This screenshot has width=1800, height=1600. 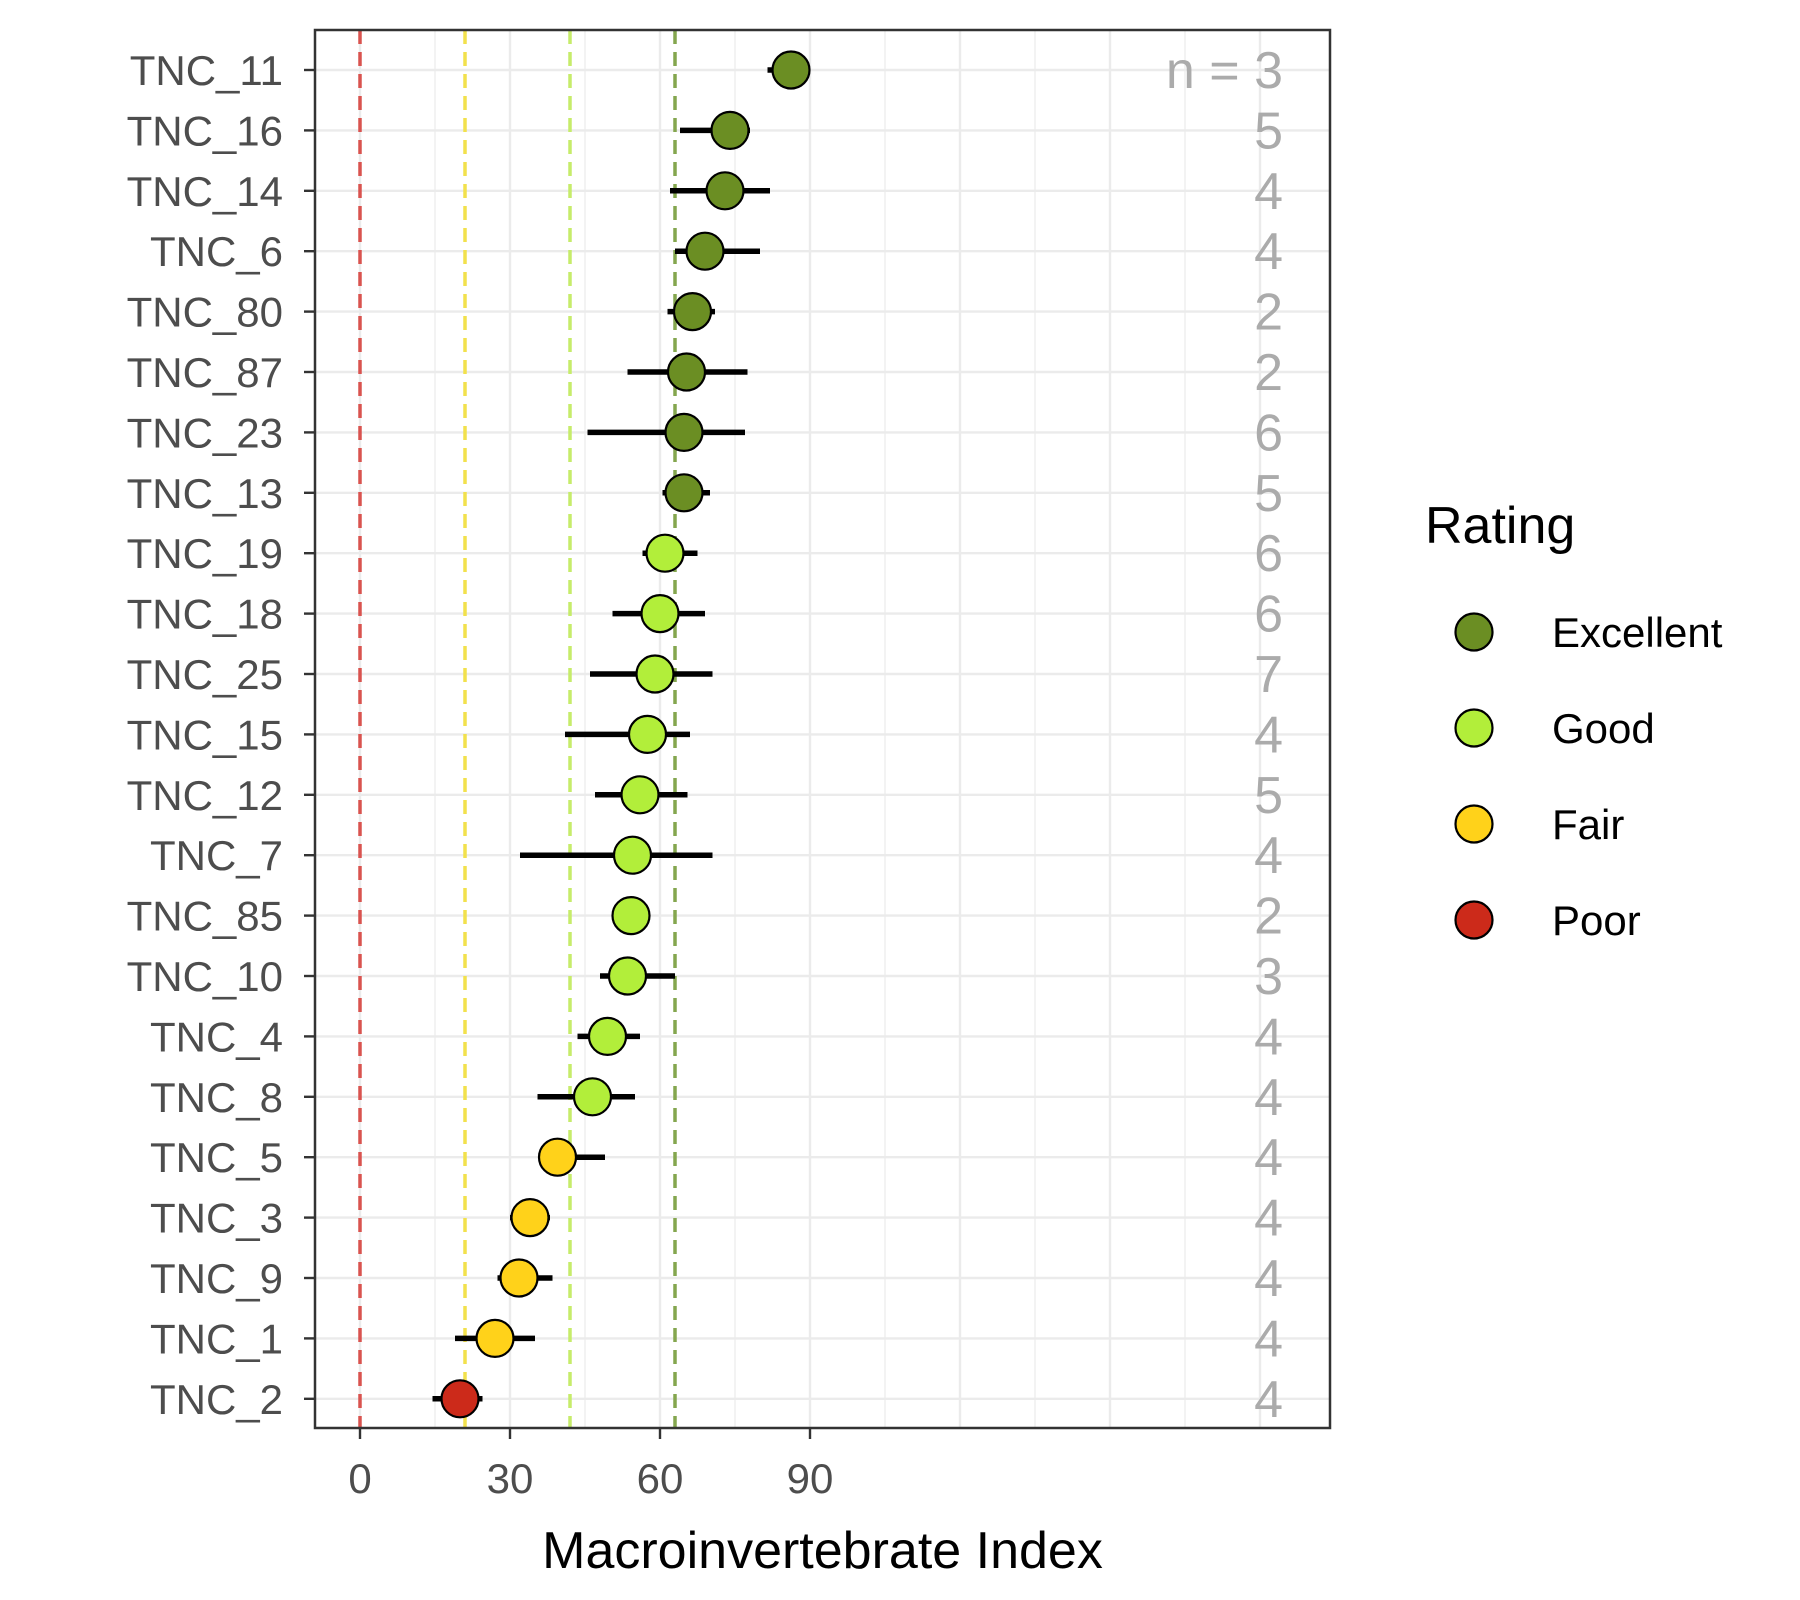 What do you see at coordinates (205, 432) in the screenshot?
I see `y-tick-label: TNC_23` at bounding box center [205, 432].